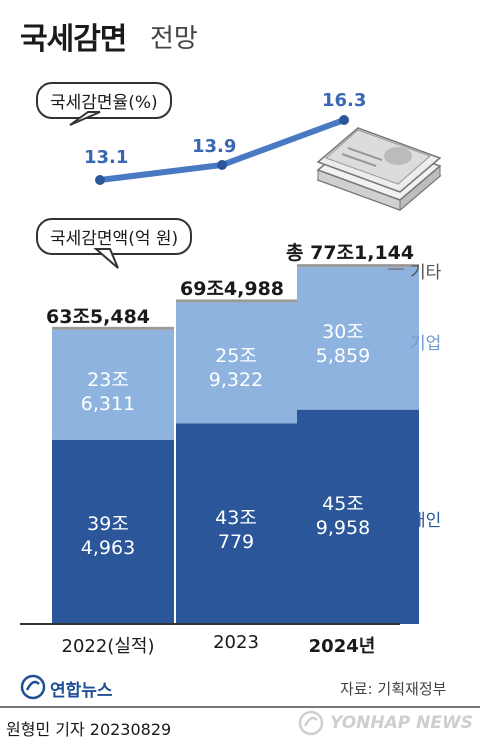 This screenshot has width=480, height=750. Describe the element at coordinates (214, 146) in the screenshot. I see `rate-value-label-2023: 13.9` at that location.